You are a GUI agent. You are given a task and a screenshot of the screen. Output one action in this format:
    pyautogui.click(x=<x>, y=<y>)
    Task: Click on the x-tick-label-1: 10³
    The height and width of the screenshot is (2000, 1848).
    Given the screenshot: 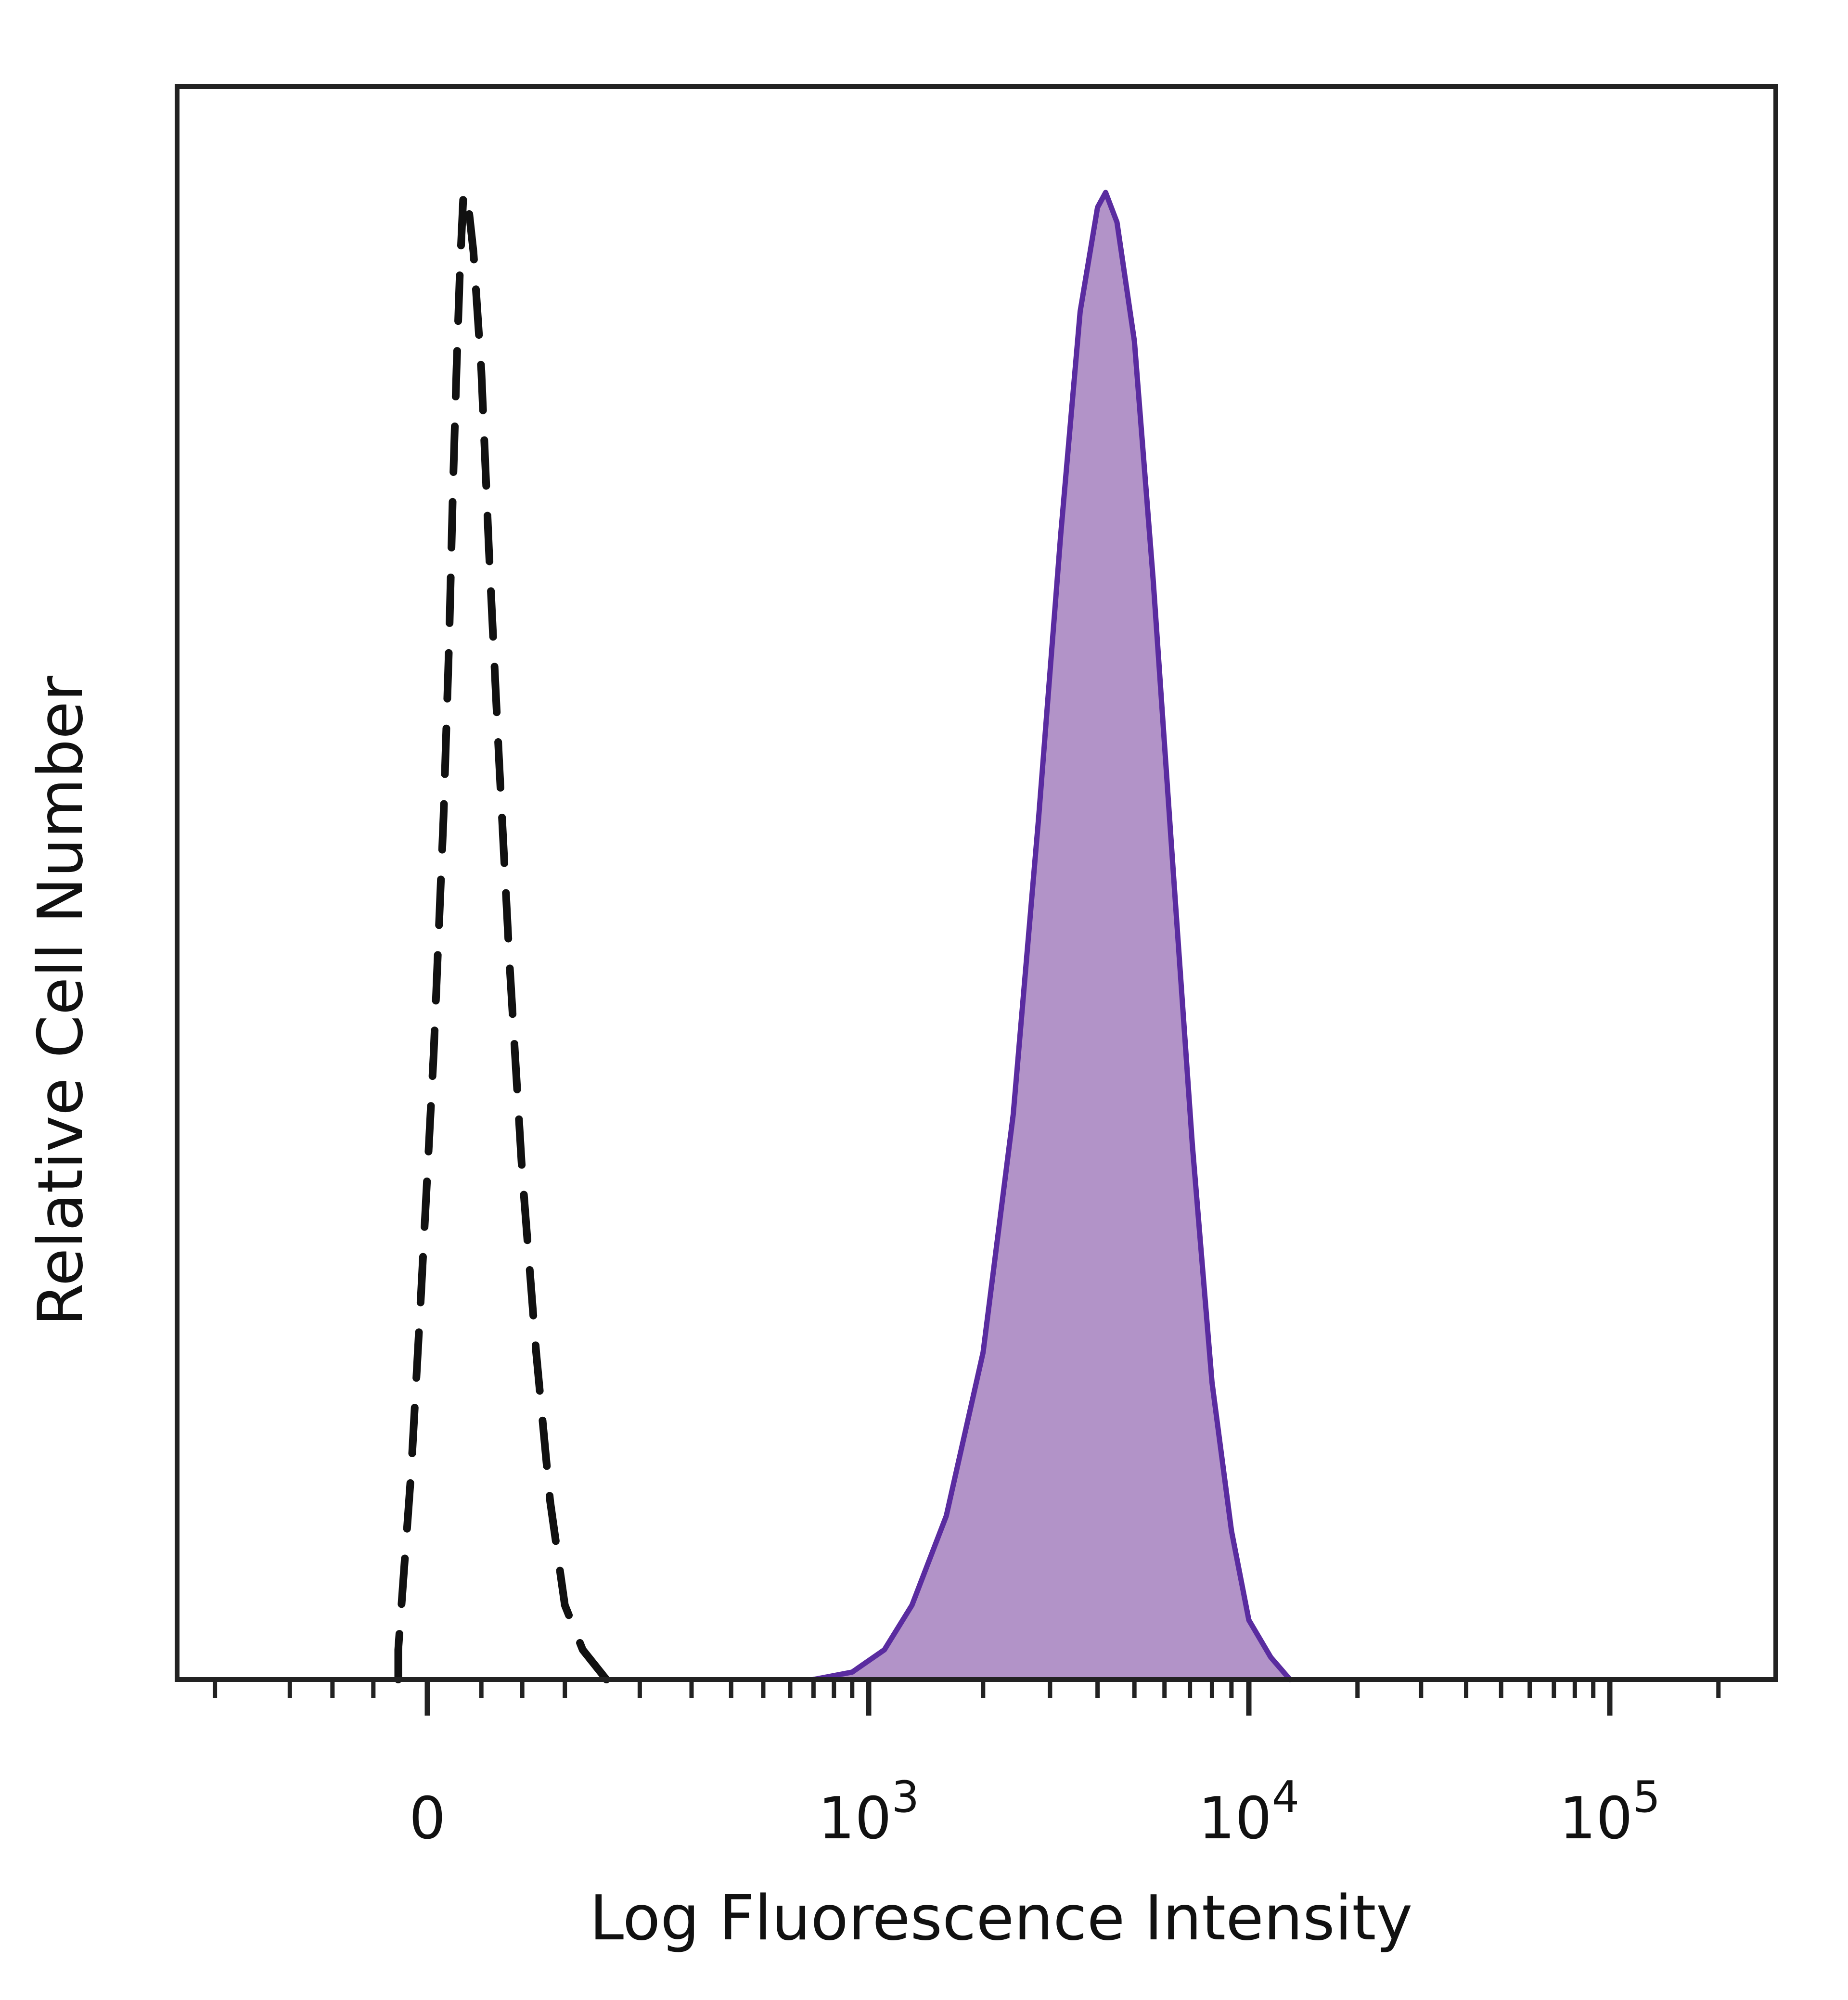 What is the action you would take?
    pyautogui.click(x=868, y=1812)
    